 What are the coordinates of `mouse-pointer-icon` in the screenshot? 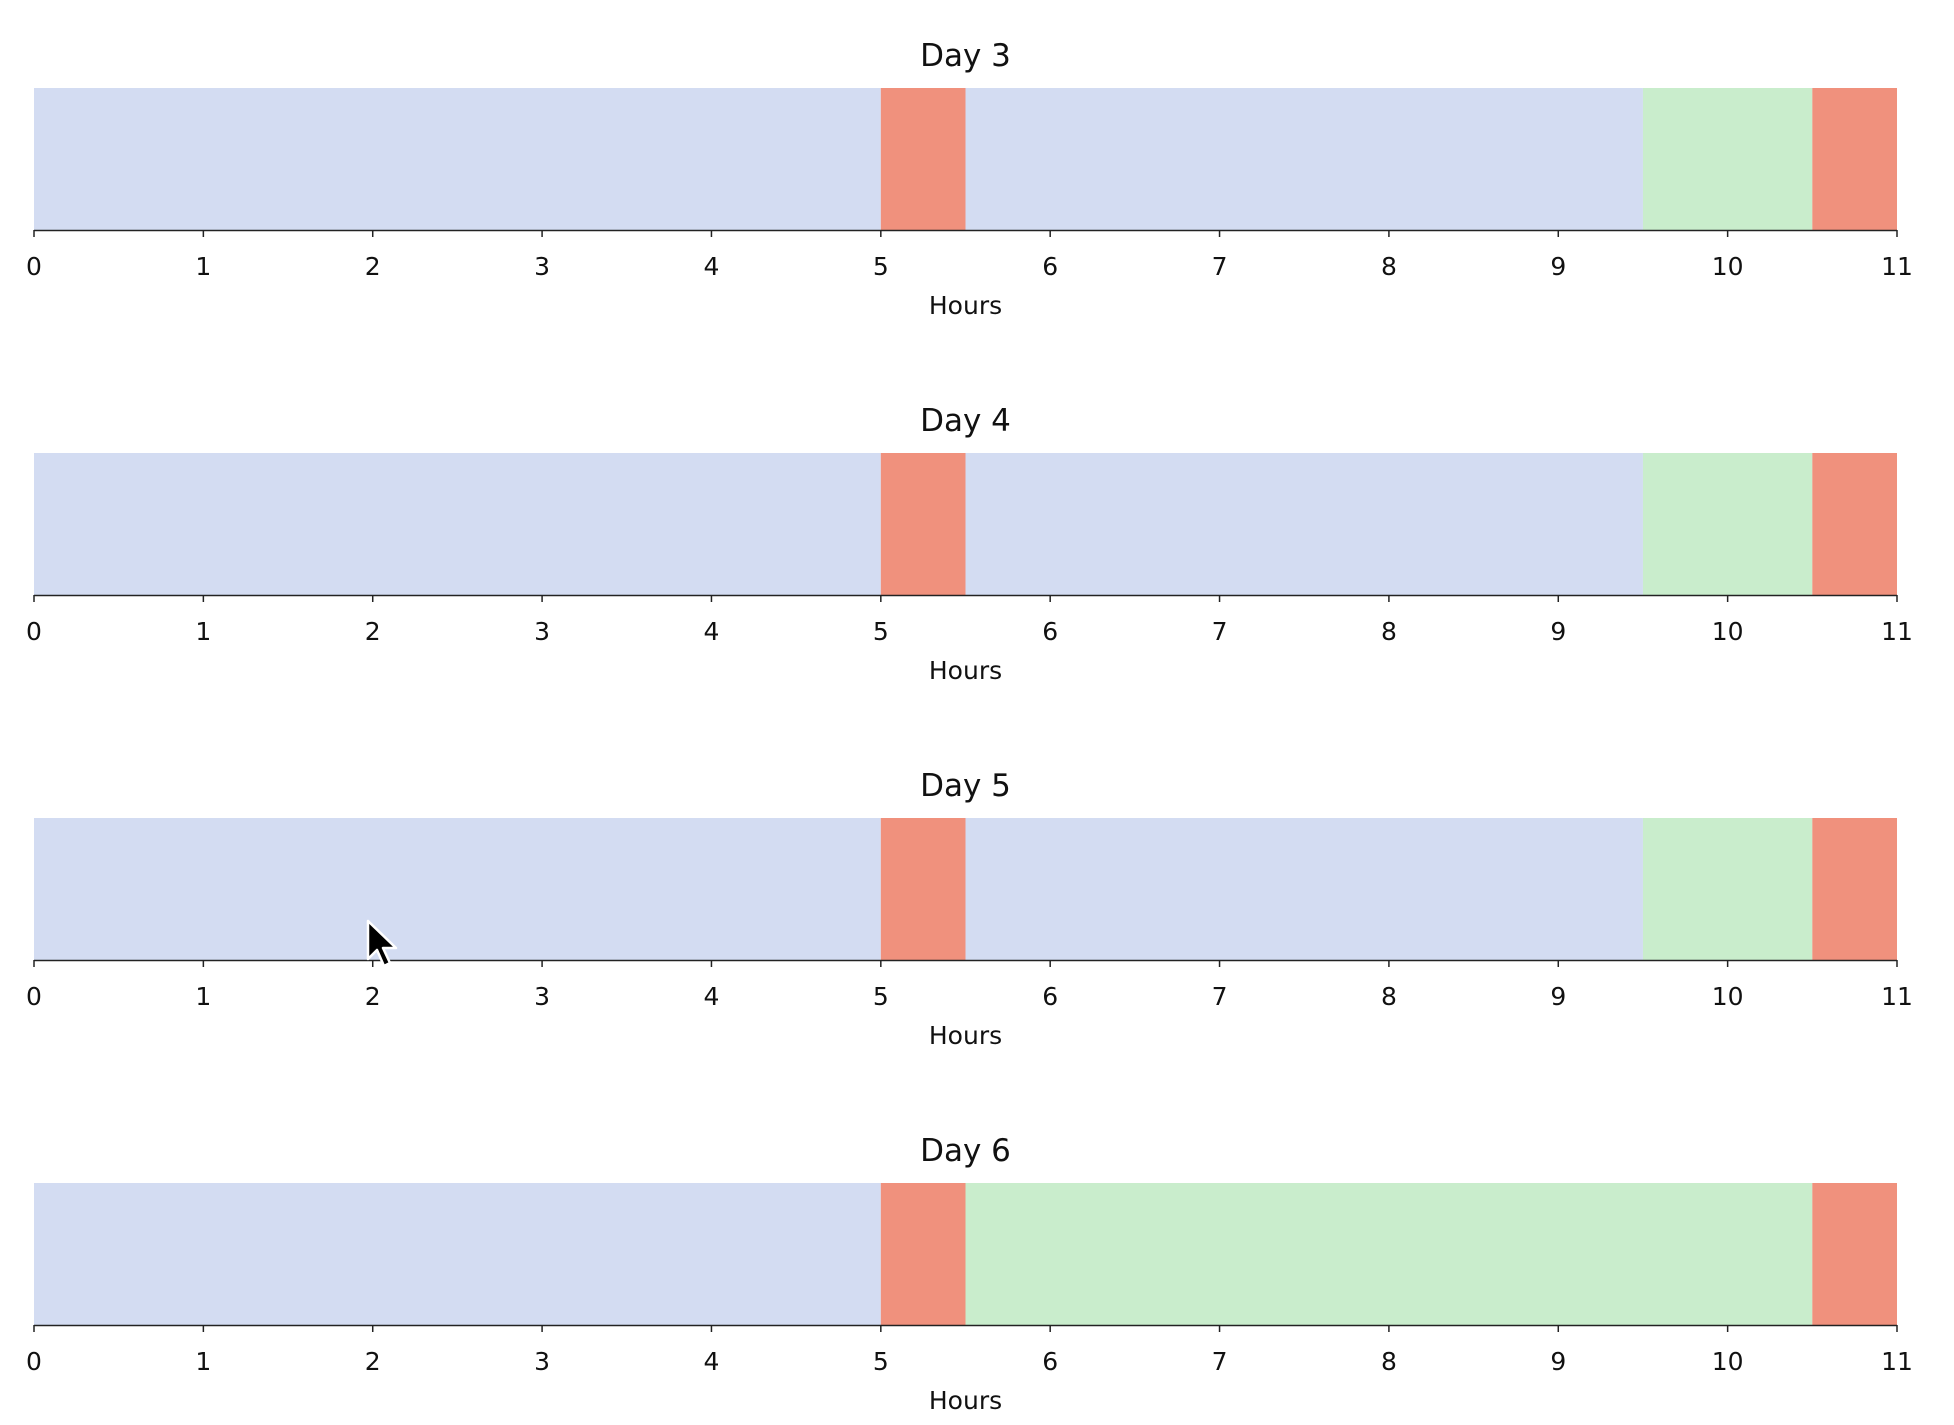 It's located at (382, 943).